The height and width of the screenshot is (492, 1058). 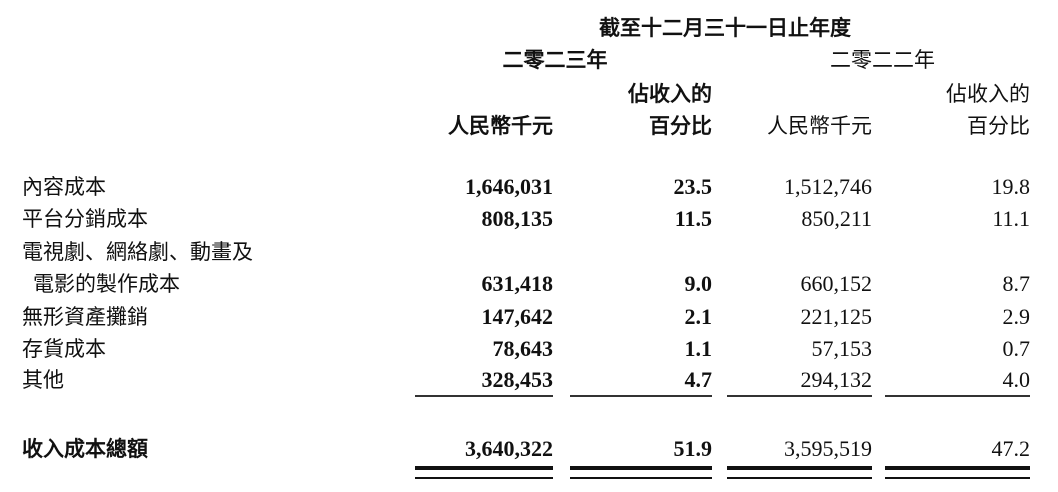 What do you see at coordinates (819, 126) in the screenshot?
I see `rmb-header-2022: 人民幣千元` at bounding box center [819, 126].